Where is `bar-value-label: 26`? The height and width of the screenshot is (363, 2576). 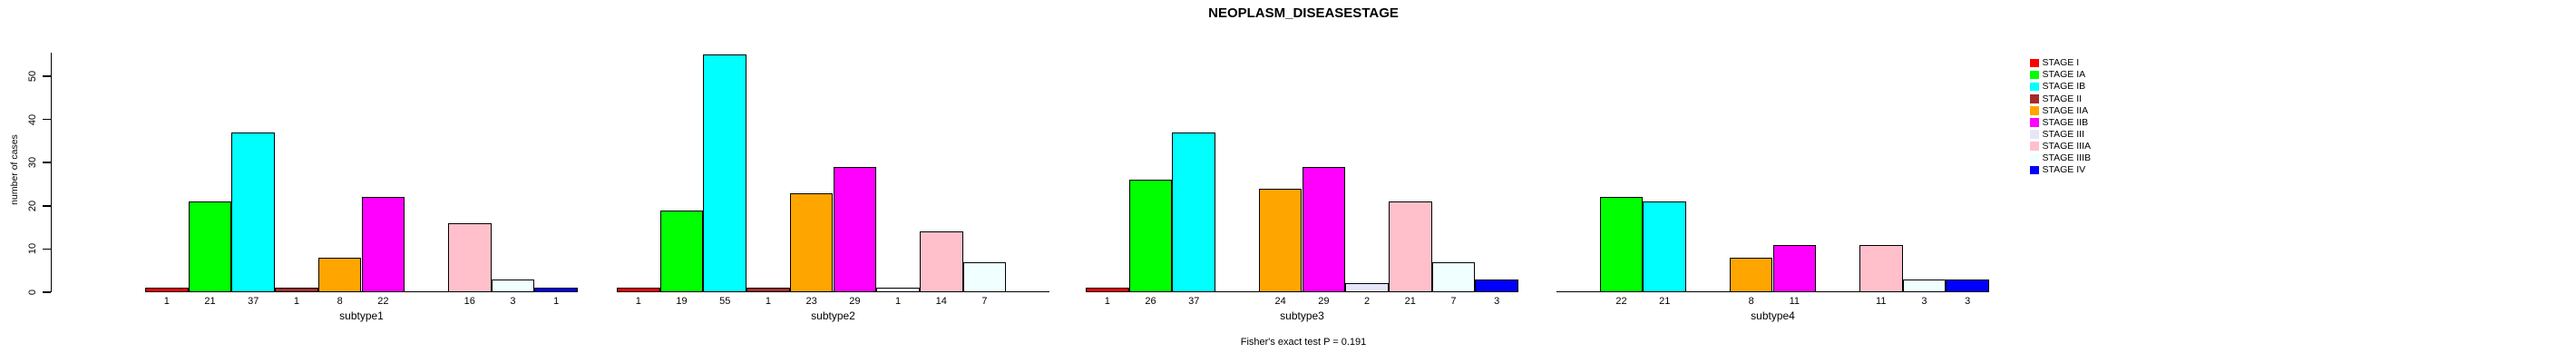
bar-value-label: 26 is located at coordinates (1150, 301).